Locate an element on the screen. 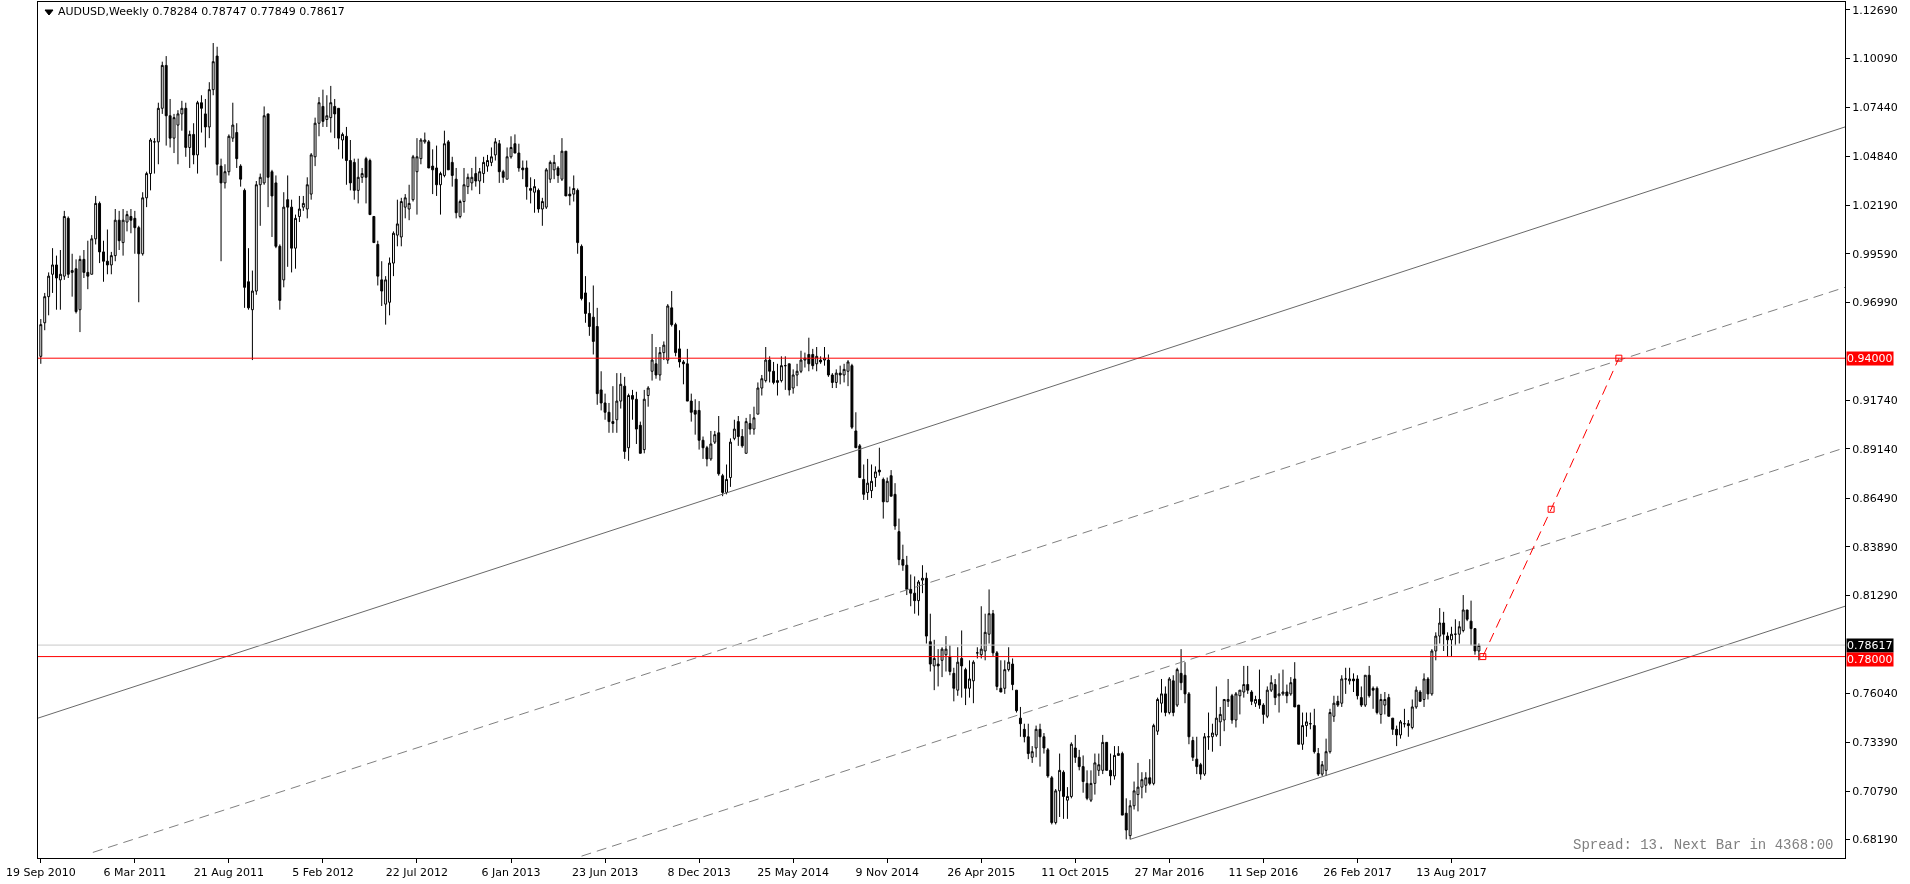 The width and height of the screenshot is (1910, 884). x-tick-label: 19 Sep 2010 is located at coordinates (40, 873).